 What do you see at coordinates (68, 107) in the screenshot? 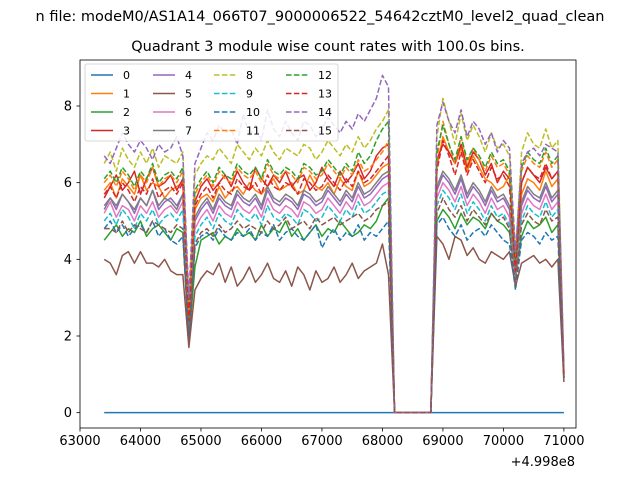
I see `y-tick-label: 8` at bounding box center [68, 107].